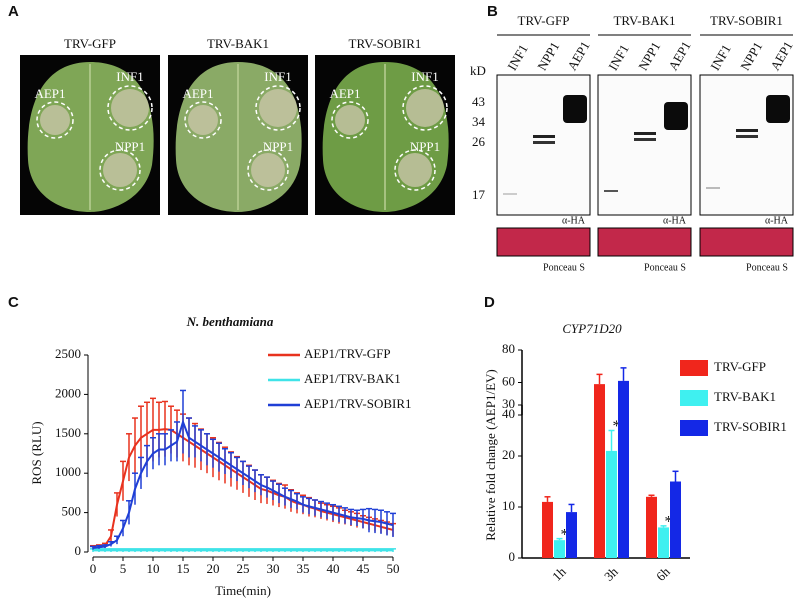 The height and width of the screenshot is (604, 800). Describe the element at coordinates (273, 568) in the screenshot. I see `x-tick-label: 30` at that location.